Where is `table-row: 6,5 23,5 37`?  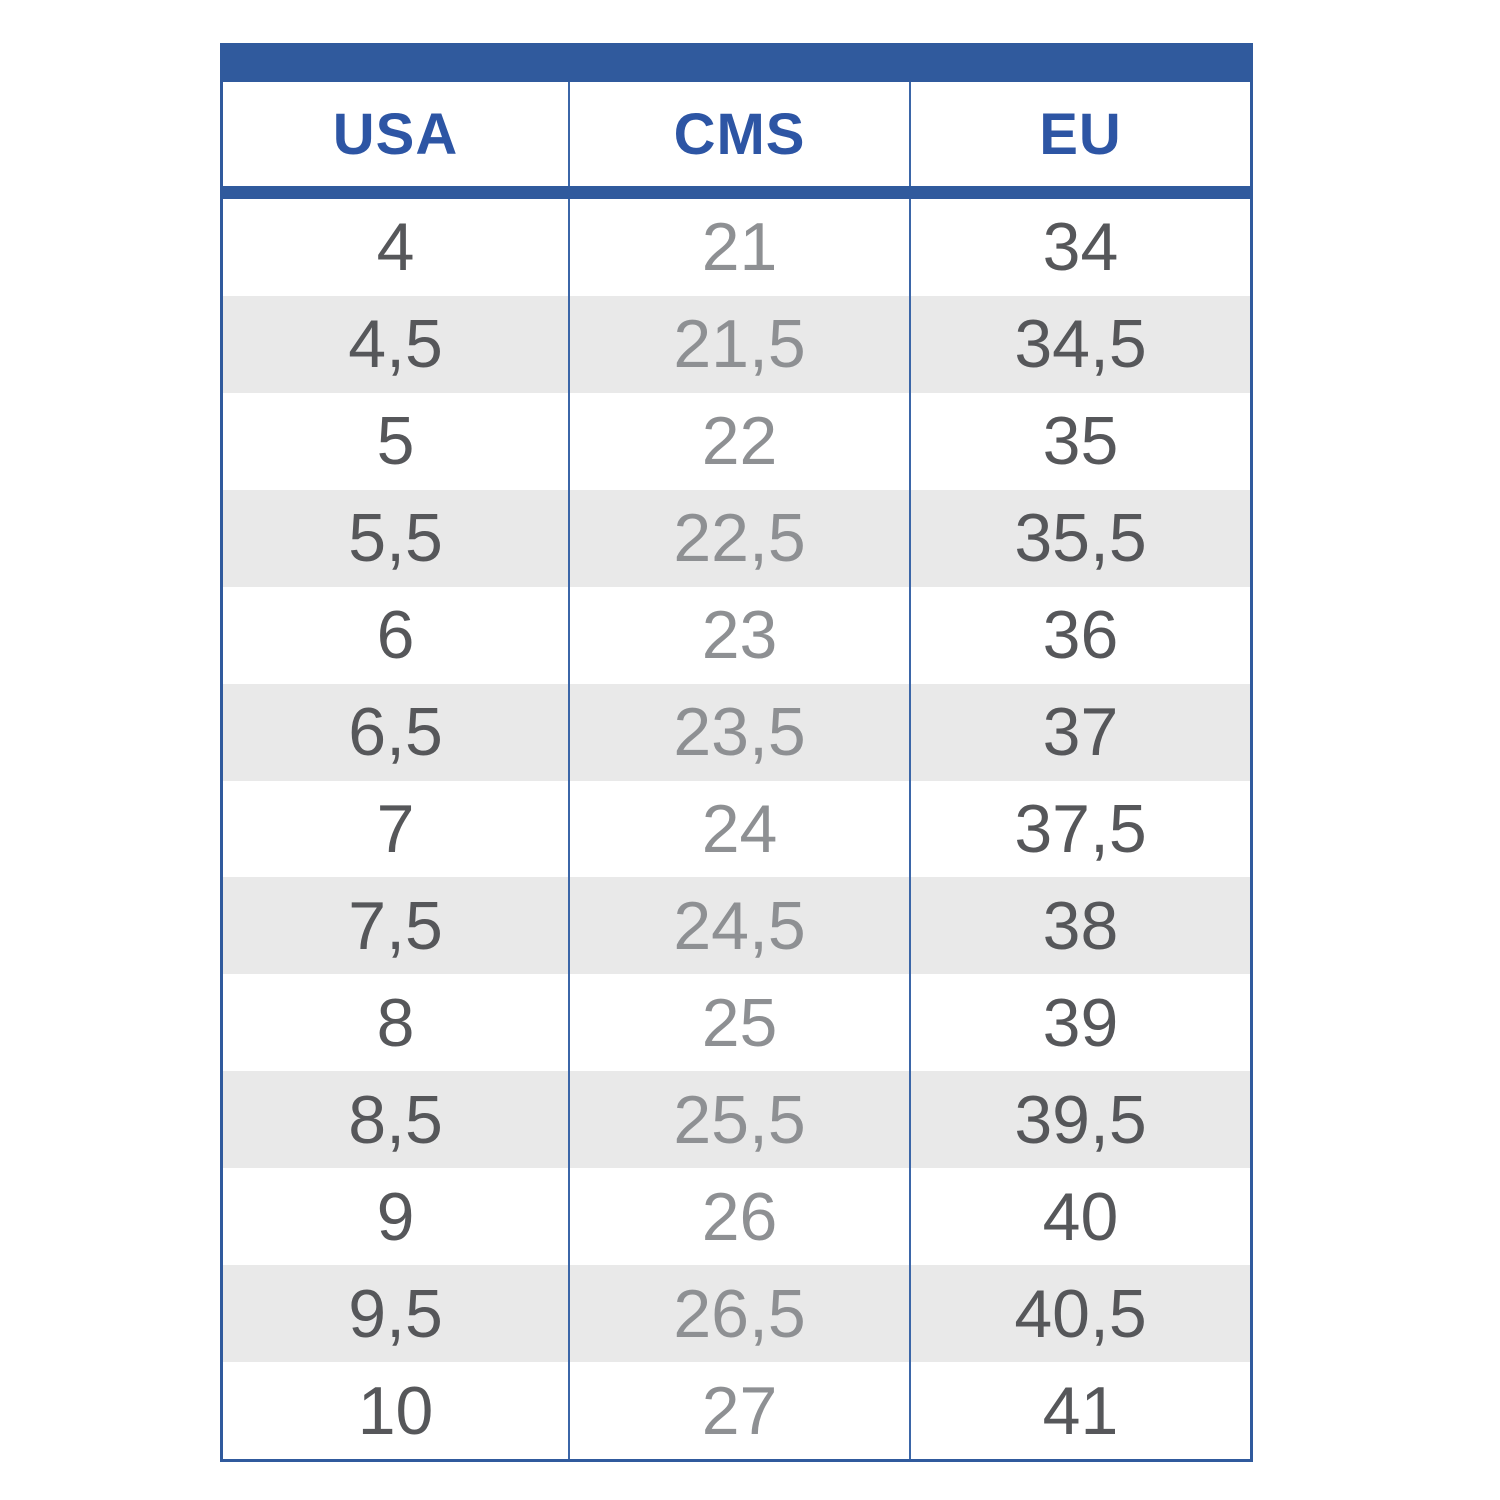
table-row: 6,5 23,5 37 is located at coordinates (736, 732).